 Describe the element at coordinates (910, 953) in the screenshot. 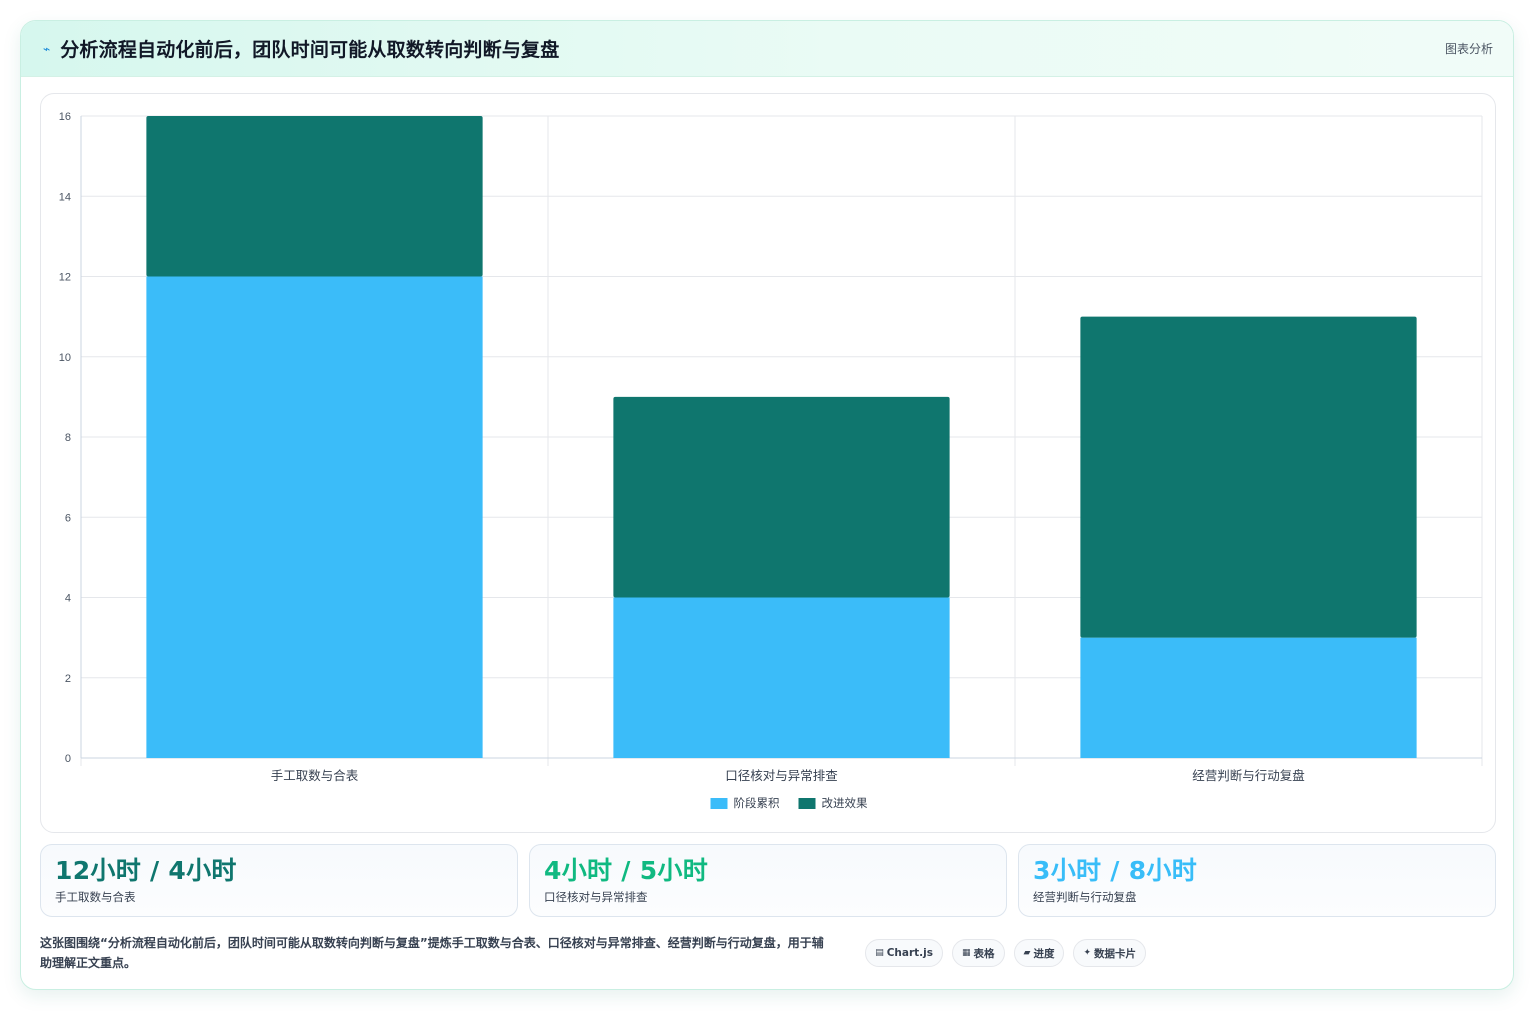

I see `pill-label: Chart.js` at that location.